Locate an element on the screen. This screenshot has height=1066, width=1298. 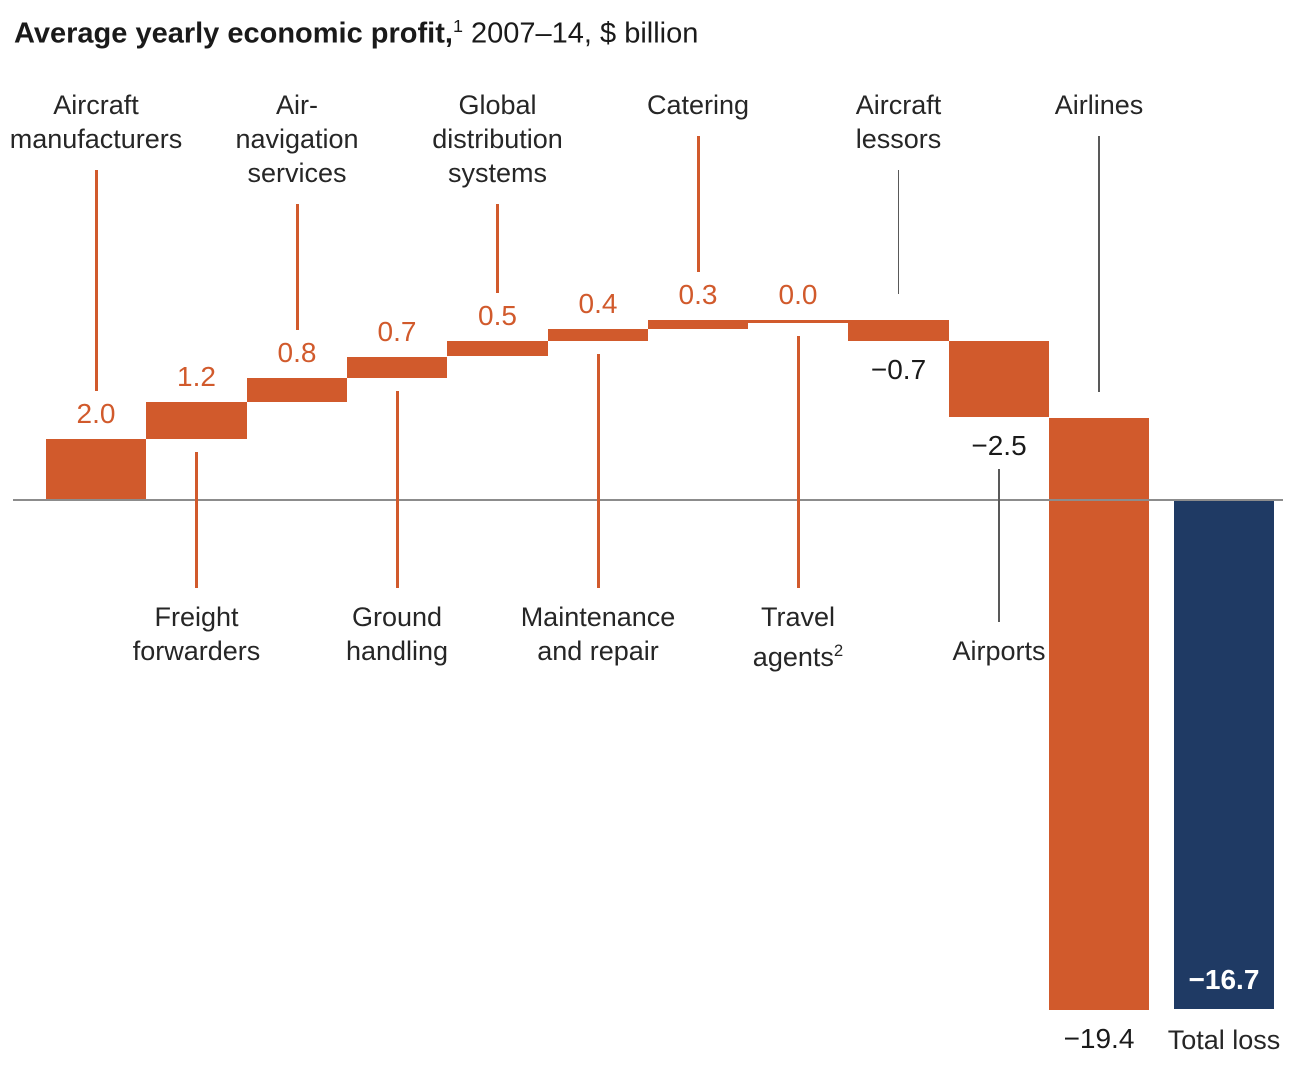
bar-global-distribution-systems is located at coordinates (497, 348).